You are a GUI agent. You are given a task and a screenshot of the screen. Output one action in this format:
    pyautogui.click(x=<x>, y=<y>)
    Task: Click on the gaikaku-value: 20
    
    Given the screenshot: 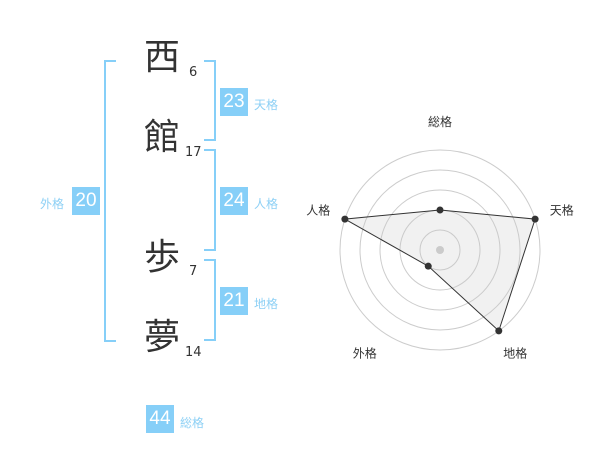 What is the action you would take?
    pyautogui.click(x=86, y=201)
    